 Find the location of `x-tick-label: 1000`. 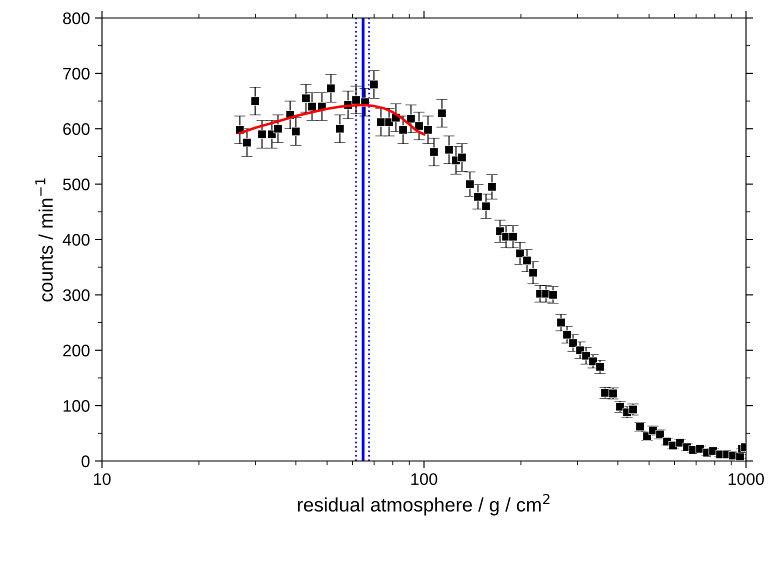

x-tick-label: 1000 is located at coordinates (746, 479).